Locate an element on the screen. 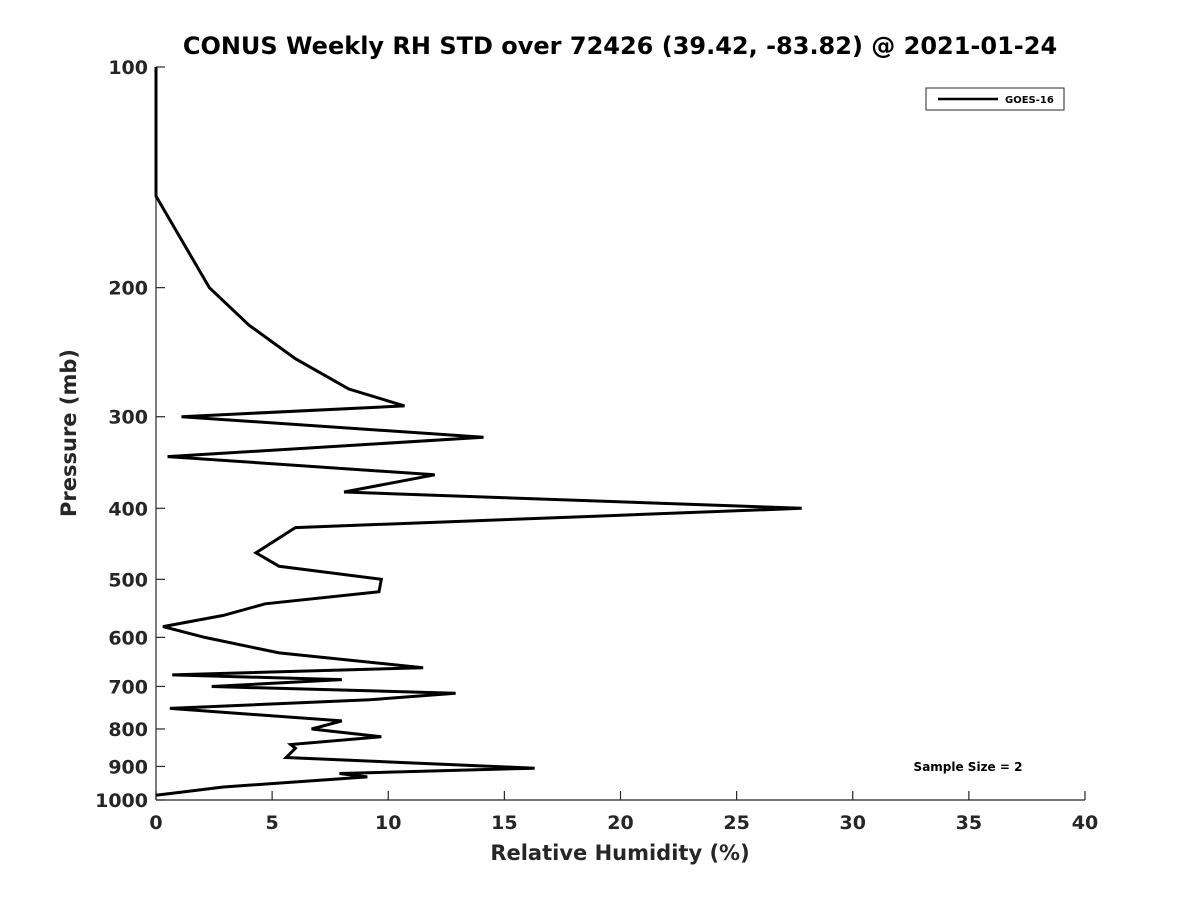  y-tick-label: 300 is located at coordinates (128, 418).